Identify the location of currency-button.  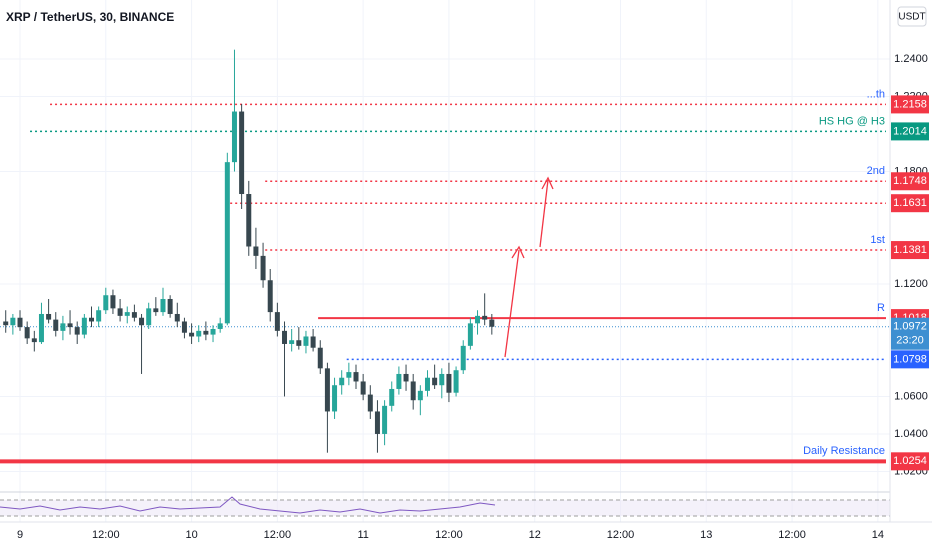
(912, 16).